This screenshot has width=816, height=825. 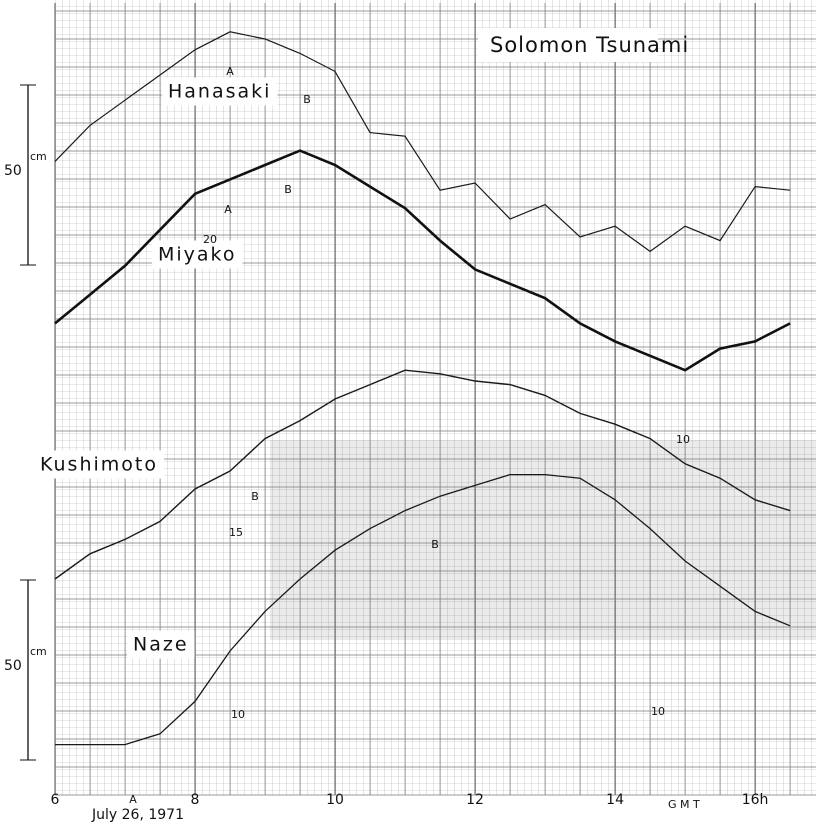 I want to click on x-tick-label: 10, so click(x=335, y=800).